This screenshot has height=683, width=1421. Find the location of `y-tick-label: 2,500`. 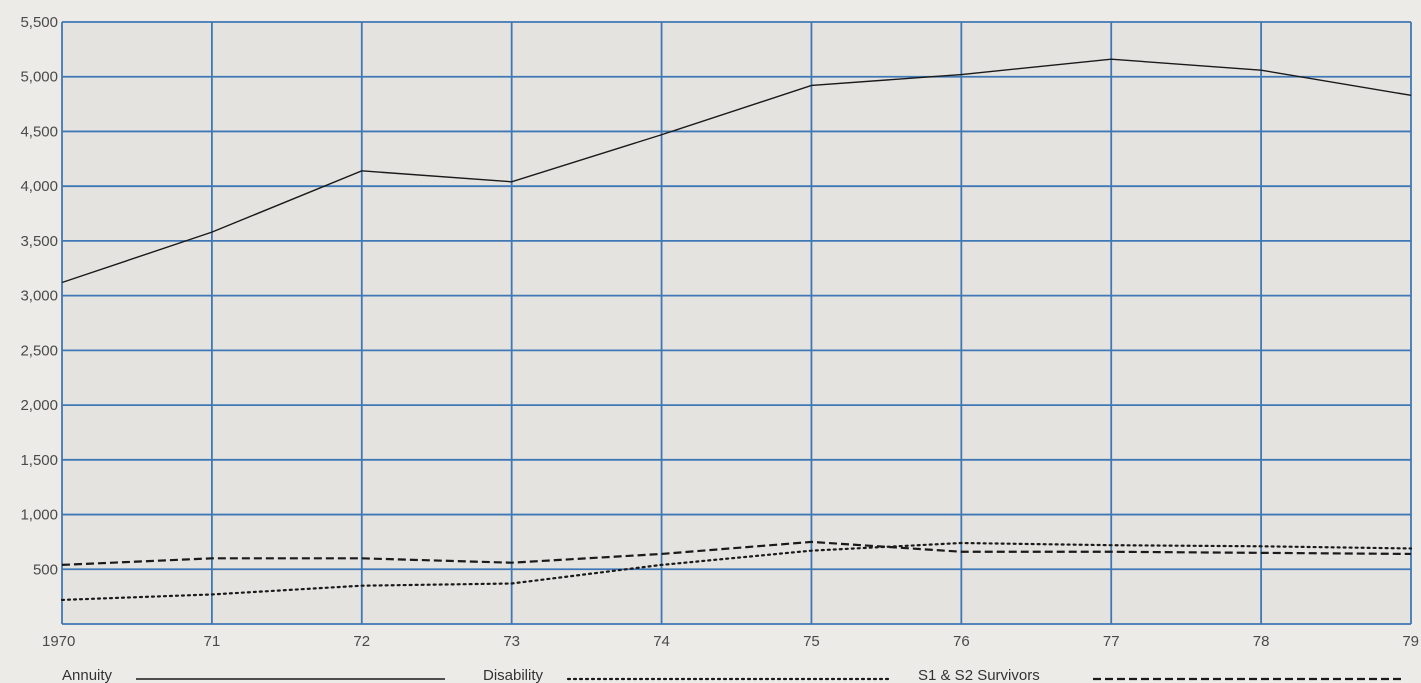

y-tick-label: 2,500 is located at coordinates (39, 350).